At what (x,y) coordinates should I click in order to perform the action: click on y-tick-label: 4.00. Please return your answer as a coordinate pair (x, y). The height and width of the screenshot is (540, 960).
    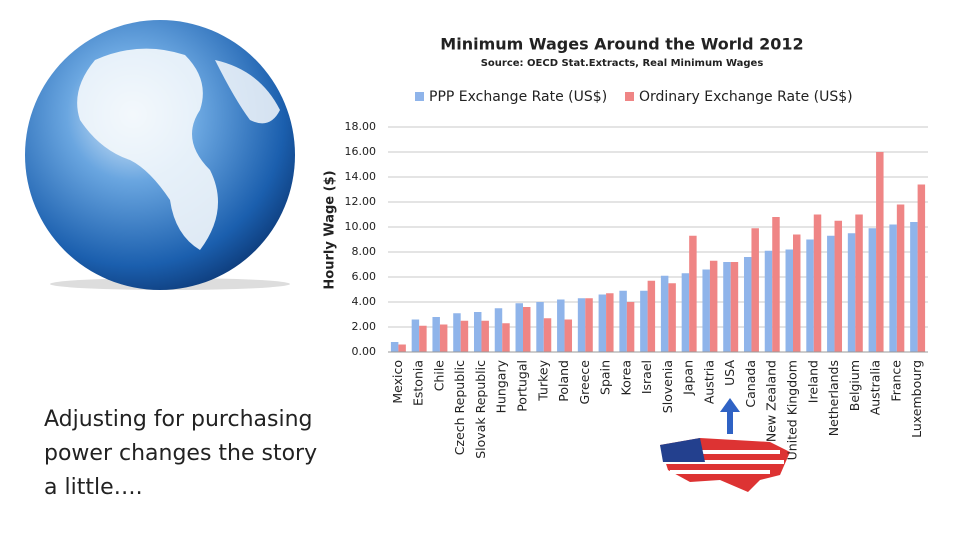
    Looking at the image, I should click on (364, 301).